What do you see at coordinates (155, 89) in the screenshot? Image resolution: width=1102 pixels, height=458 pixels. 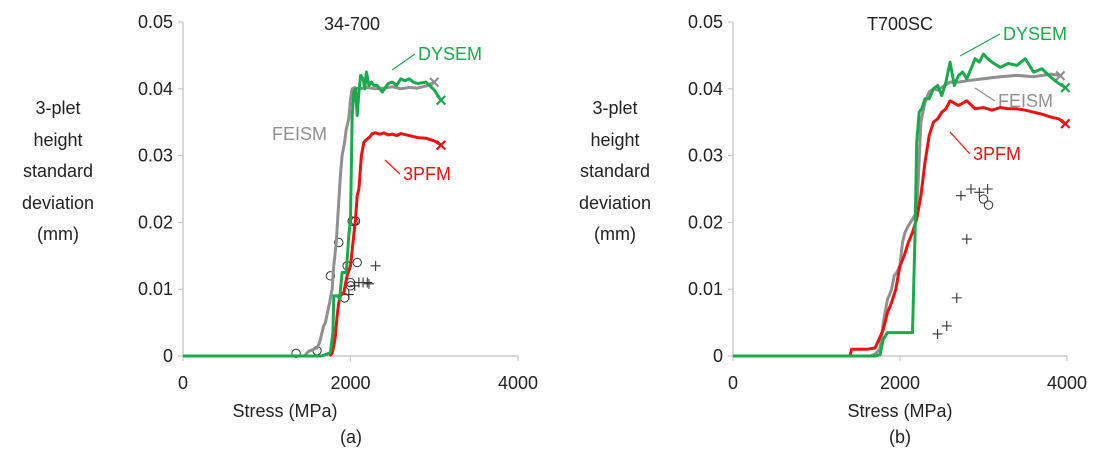 I see `y-tick-label-a: 0.04` at bounding box center [155, 89].